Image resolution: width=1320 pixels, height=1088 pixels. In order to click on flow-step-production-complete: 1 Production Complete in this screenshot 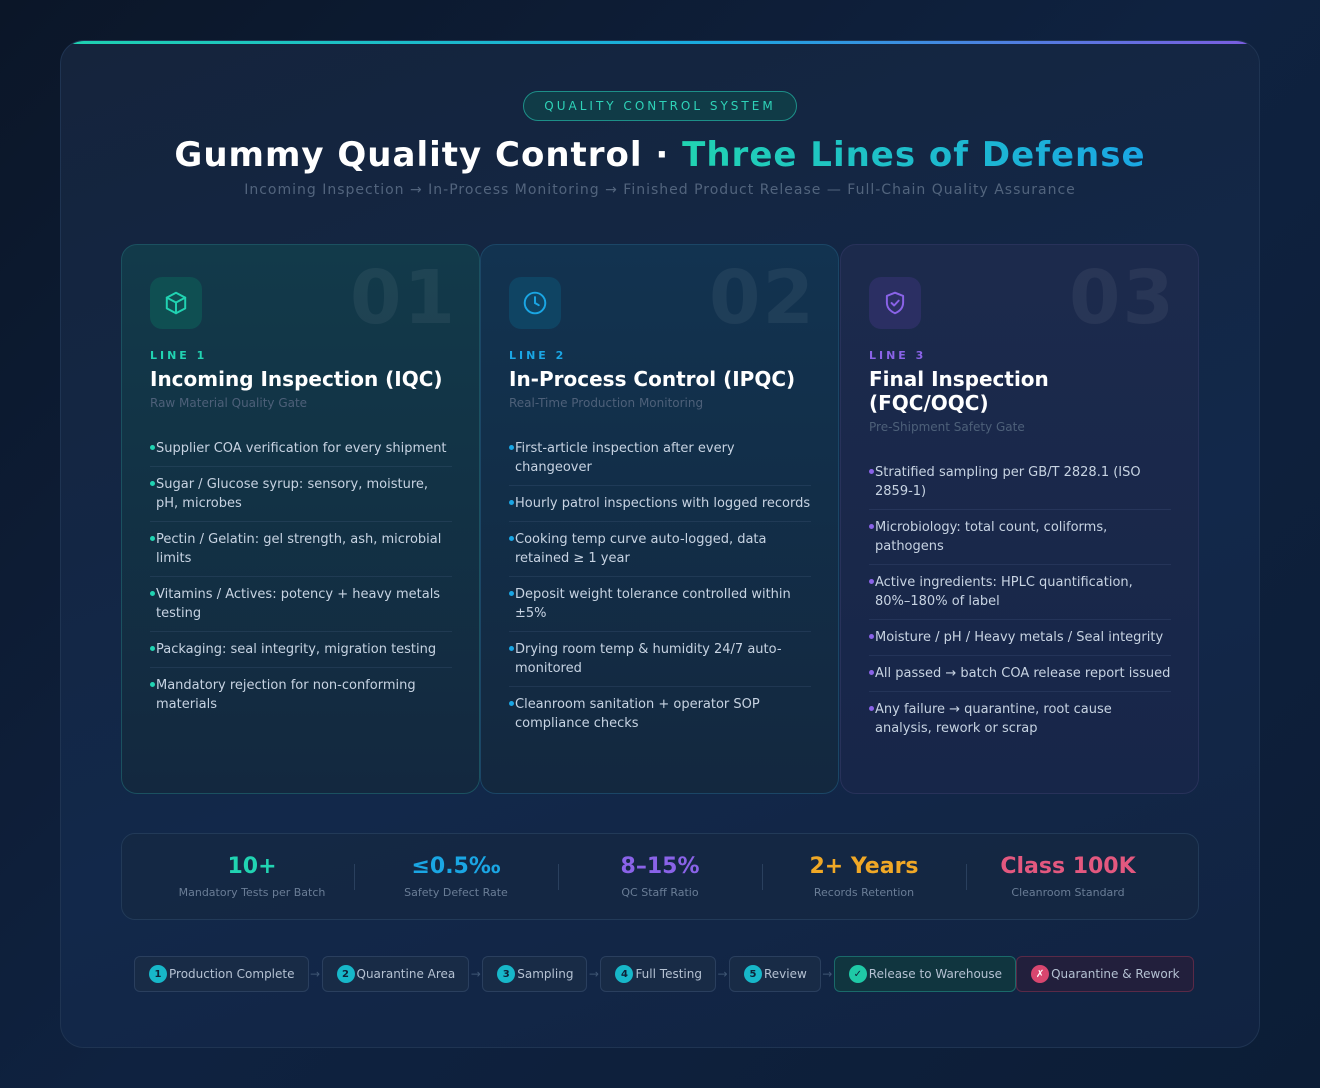, I will do `click(221, 974)`.